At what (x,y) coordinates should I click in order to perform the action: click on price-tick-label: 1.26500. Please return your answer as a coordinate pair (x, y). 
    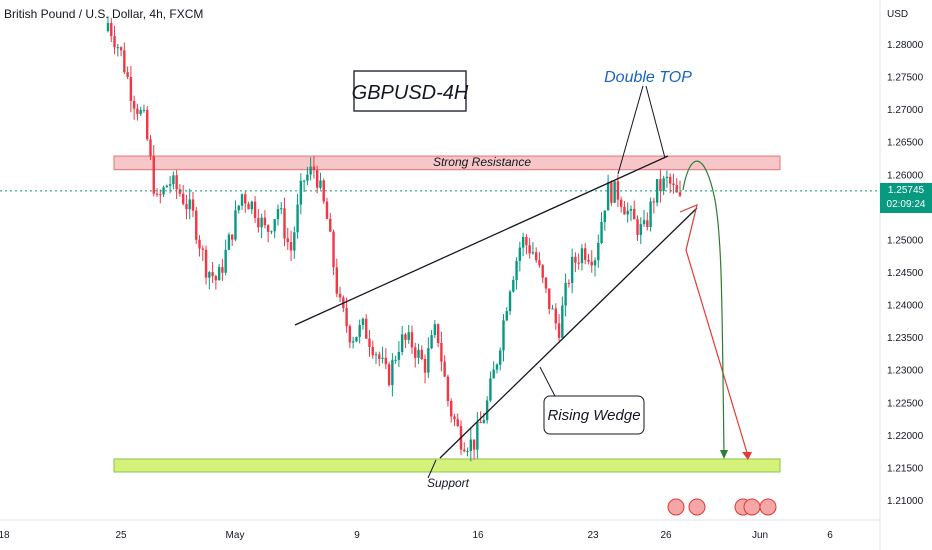
    Looking at the image, I should click on (905, 143).